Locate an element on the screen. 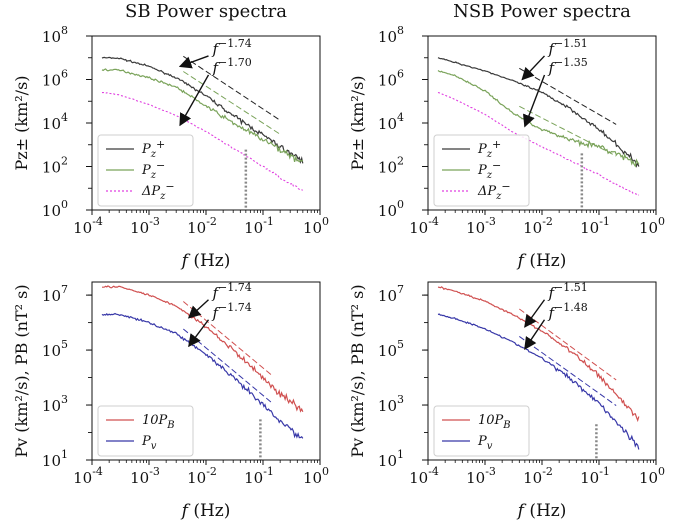 The image size is (685, 529). fit-annotation: f−1.35 is located at coordinates (567, 66).